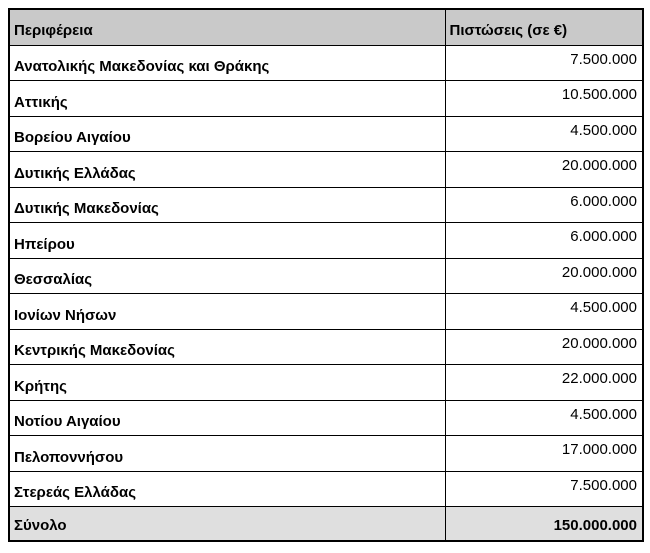 This screenshot has height=553, width=650. Describe the element at coordinates (227, 204) in the screenshot. I see `region-cell: Δυτικής Μακεδονίας` at that location.